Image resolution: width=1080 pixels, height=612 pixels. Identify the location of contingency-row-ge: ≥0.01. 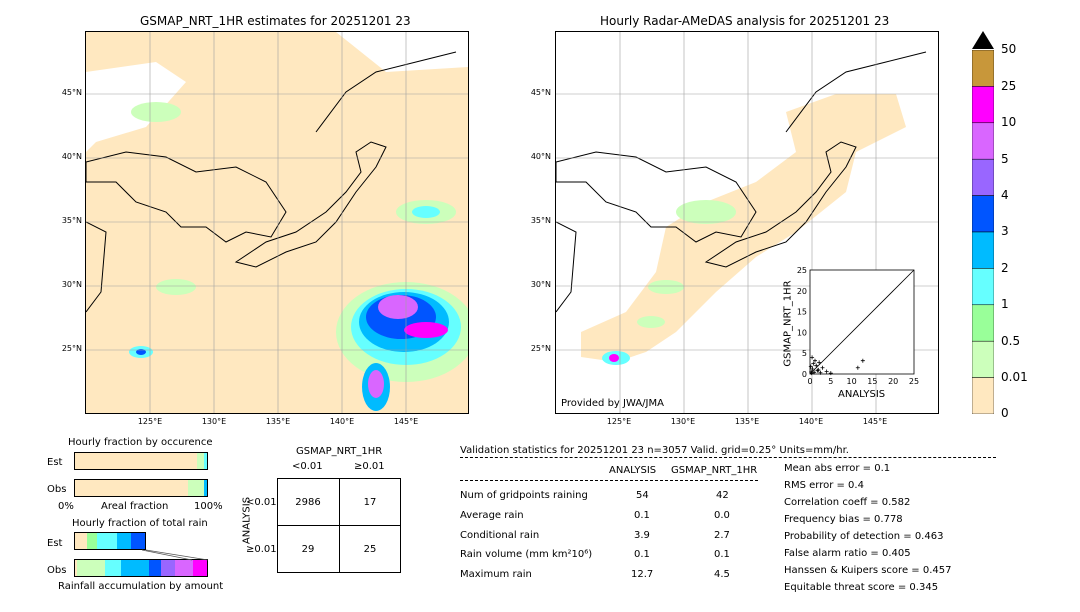
(261, 549).